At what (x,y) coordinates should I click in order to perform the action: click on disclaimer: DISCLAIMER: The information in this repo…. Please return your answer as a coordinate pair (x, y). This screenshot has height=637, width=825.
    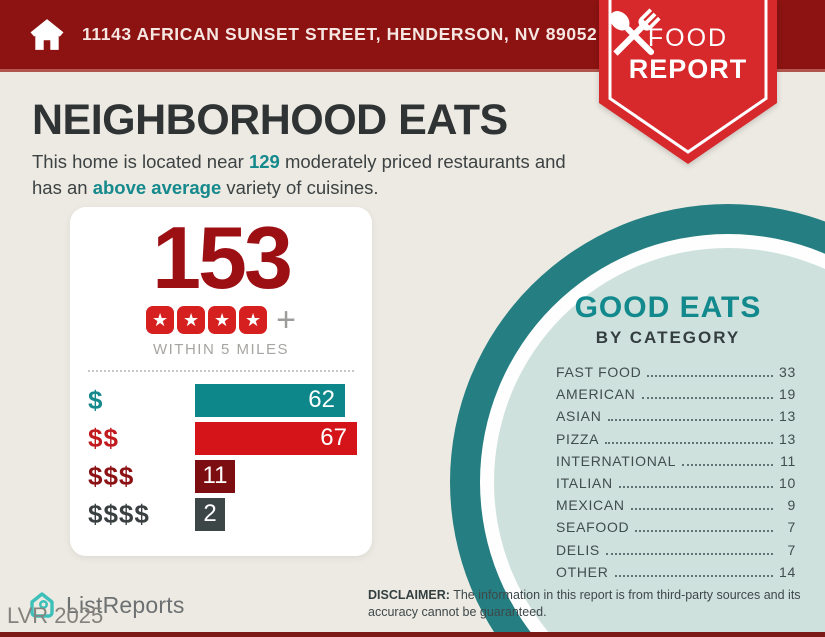
    Looking at the image, I should click on (589, 604).